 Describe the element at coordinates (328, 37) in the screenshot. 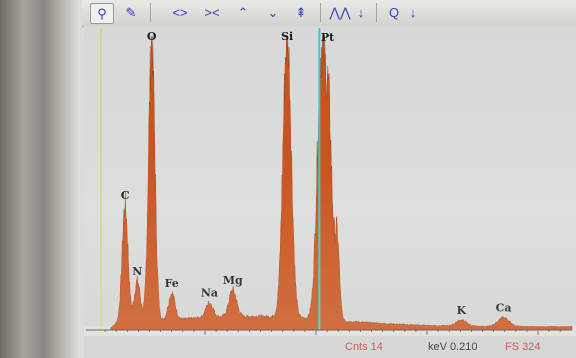

I see `peak-label-pt: Pt` at that location.